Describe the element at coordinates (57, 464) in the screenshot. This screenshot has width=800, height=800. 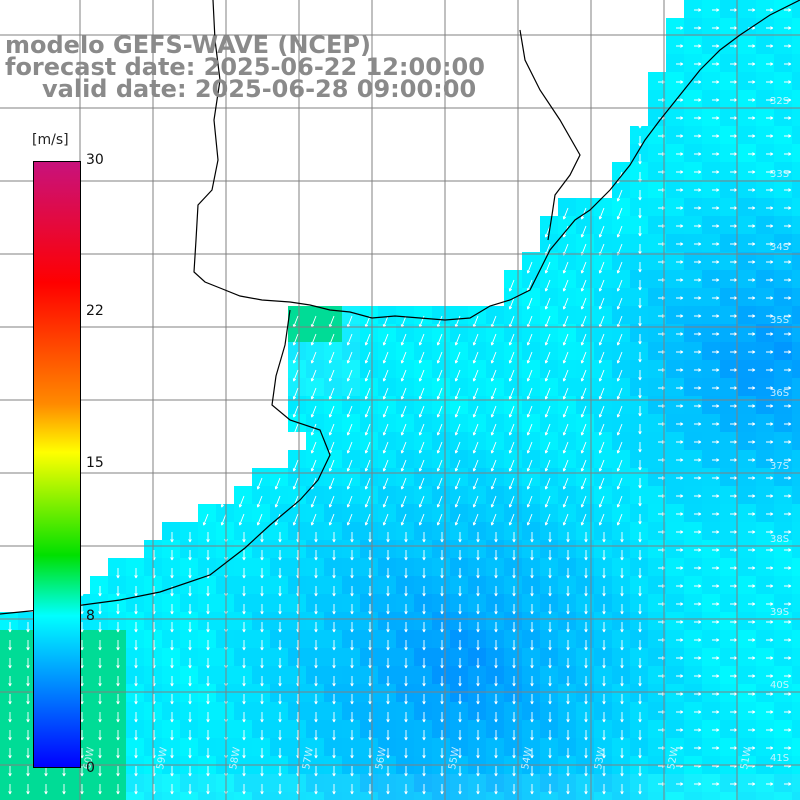
I see `colorbar` at that location.